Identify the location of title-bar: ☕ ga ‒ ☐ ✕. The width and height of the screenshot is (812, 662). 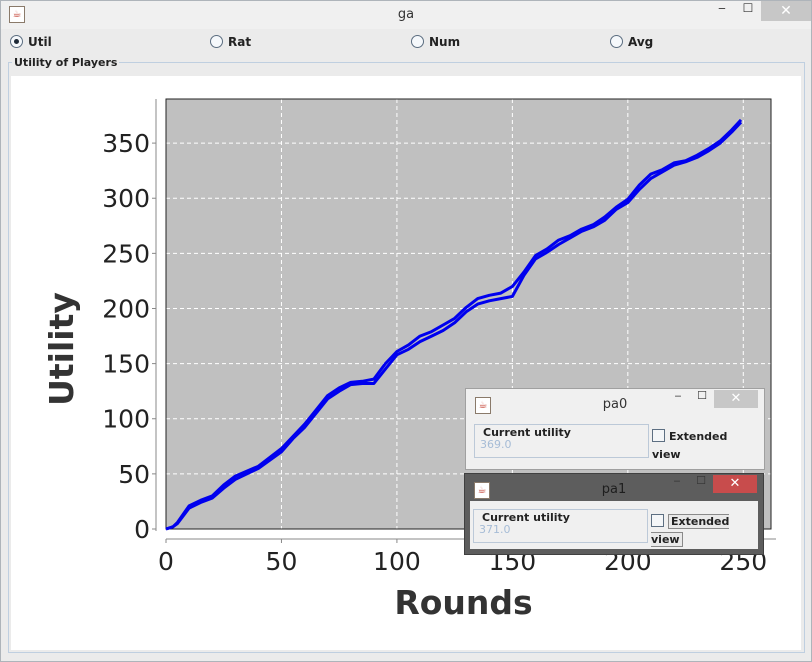
(406, 15).